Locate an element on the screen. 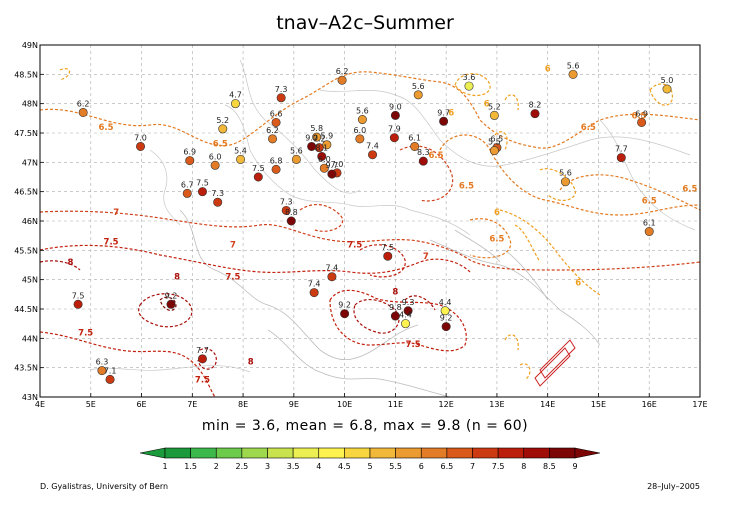 Image resolution: width=730 pixels, height=510 pixels. station-value-label: 7.4 is located at coordinates (332, 268).